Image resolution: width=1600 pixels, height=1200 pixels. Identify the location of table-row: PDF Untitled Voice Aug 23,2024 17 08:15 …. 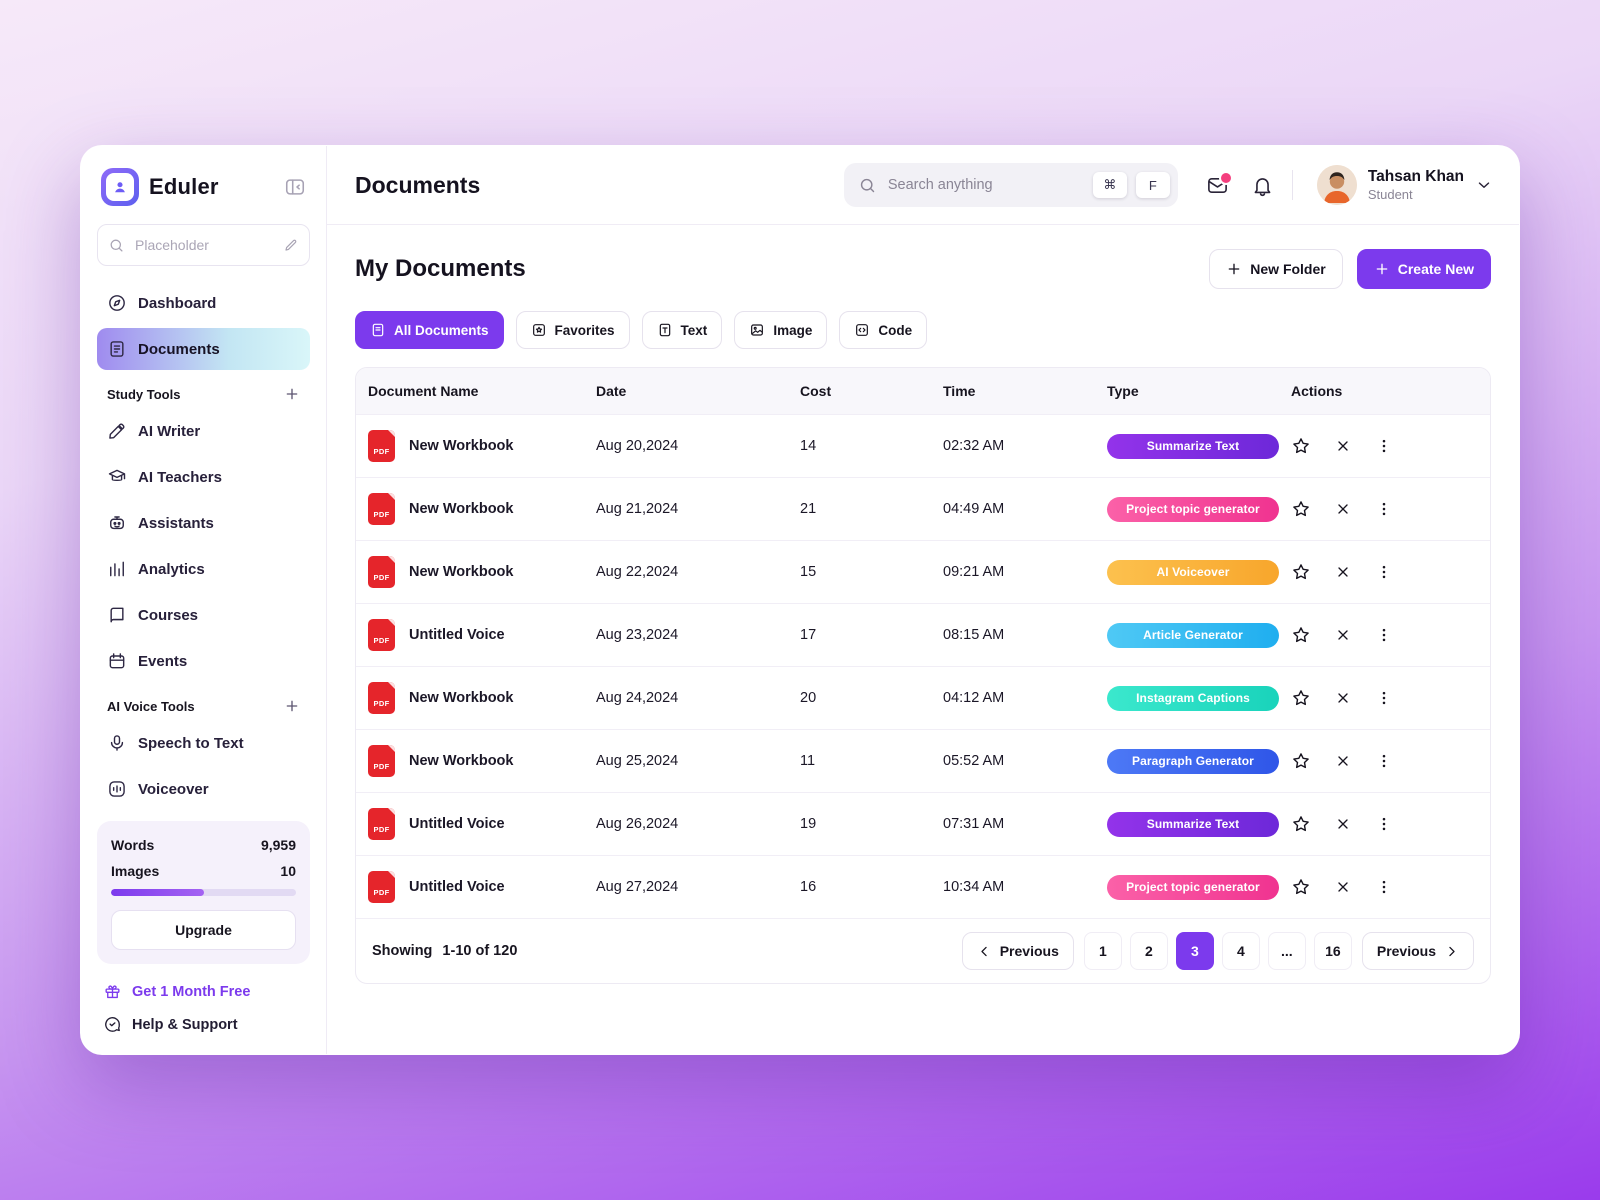
(923, 634).